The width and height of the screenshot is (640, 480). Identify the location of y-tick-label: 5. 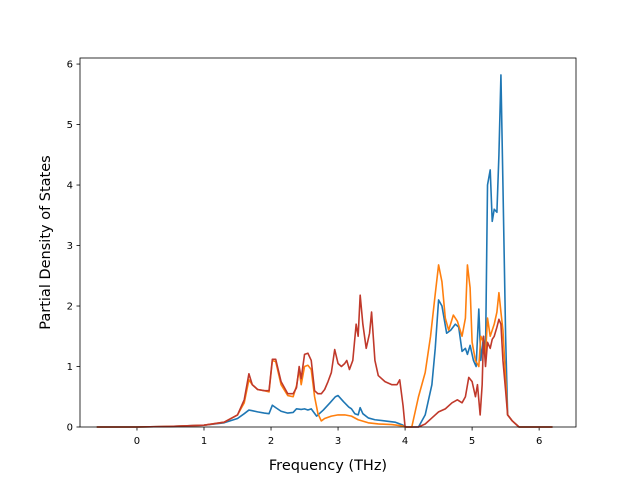
(70, 125).